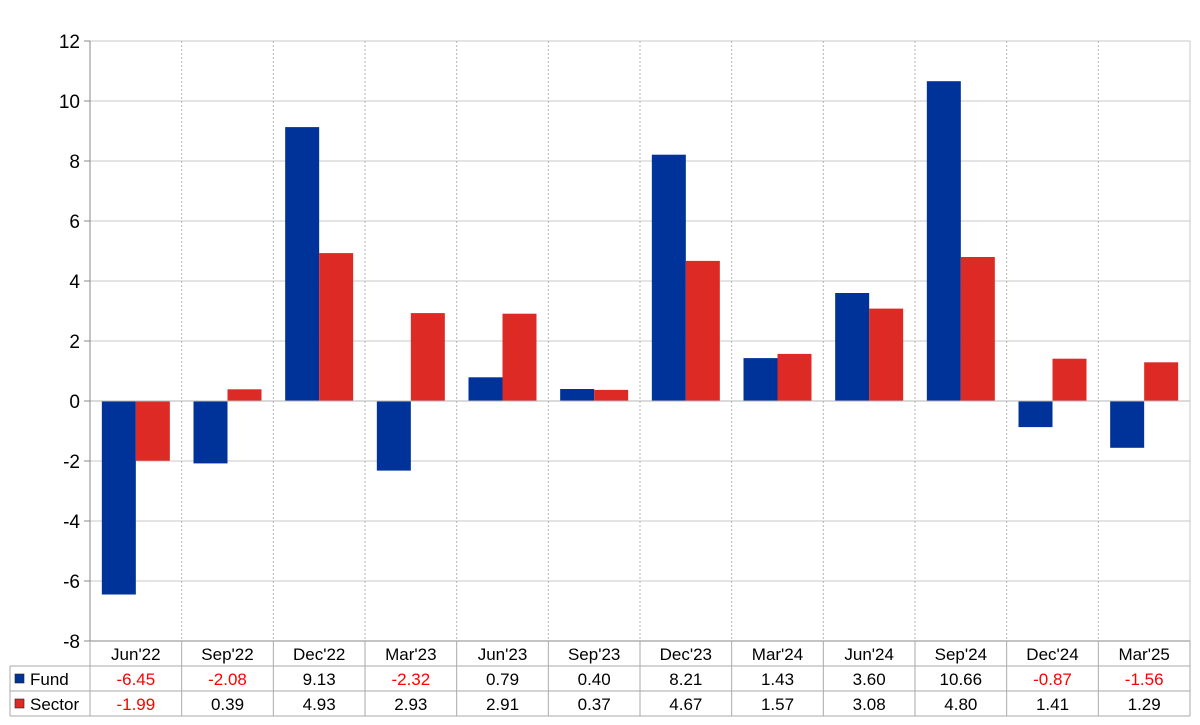 The width and height of the screenshot is (1200, 725). Describe the element at coordinates (1052, 704) in the screenshot. I see `data-label-sector: 1.41` at that location.